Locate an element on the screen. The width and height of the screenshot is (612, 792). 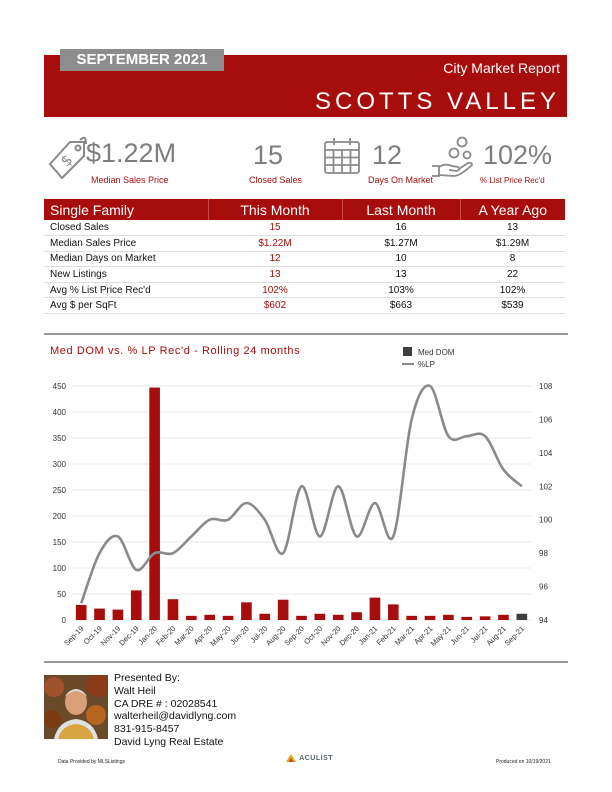
x-axis-tick-label: May-21 is located at coordinates (441, 636).